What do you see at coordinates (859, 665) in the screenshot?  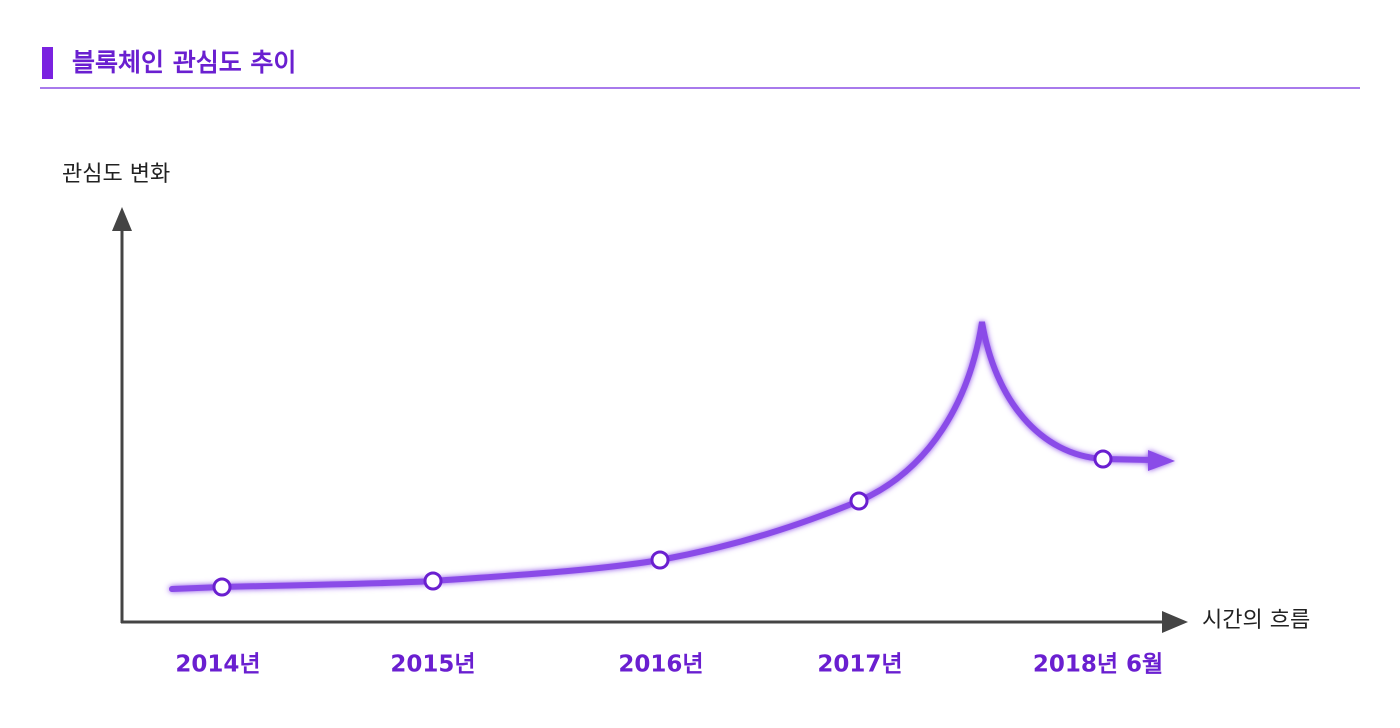 I see `milestone-label: 2017년` at bounding box center [859, 665].